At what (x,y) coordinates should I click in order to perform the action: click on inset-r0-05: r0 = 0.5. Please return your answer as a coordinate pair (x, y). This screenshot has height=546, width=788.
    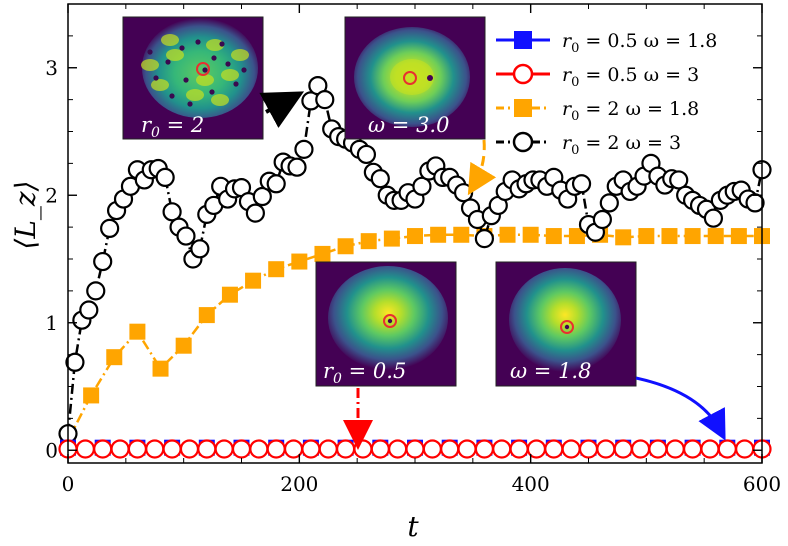
    Looking at the image, I should click on (386, 324).